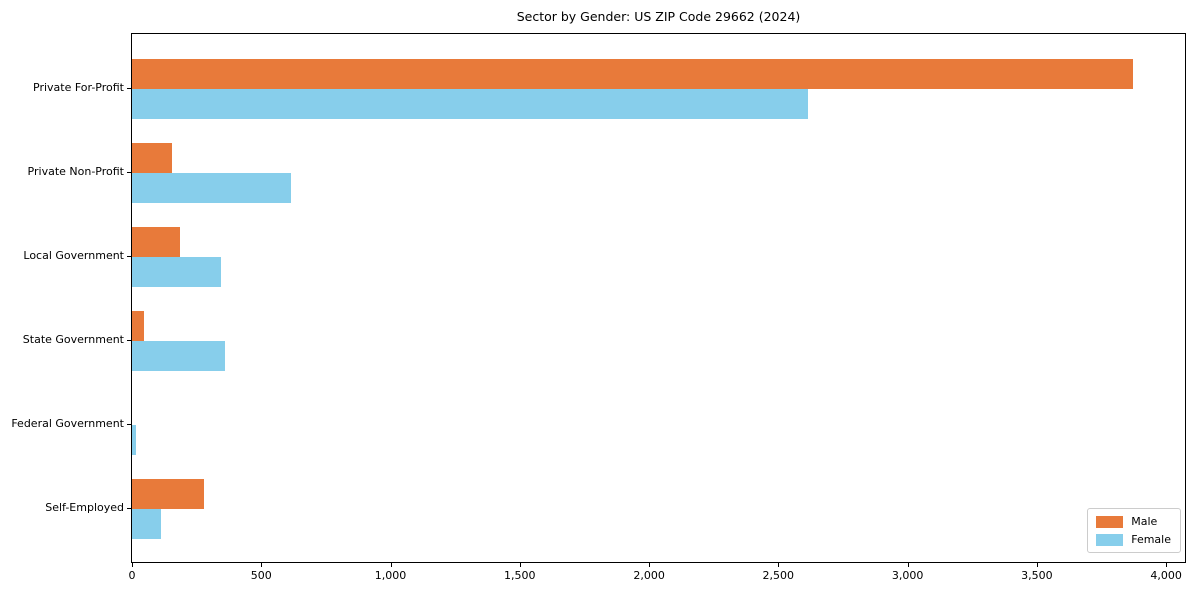 The image size is (1200, 600). Describe the element at coordinates (146, 524) in the screenshot. I see `bar-female-self-employed` at that location.